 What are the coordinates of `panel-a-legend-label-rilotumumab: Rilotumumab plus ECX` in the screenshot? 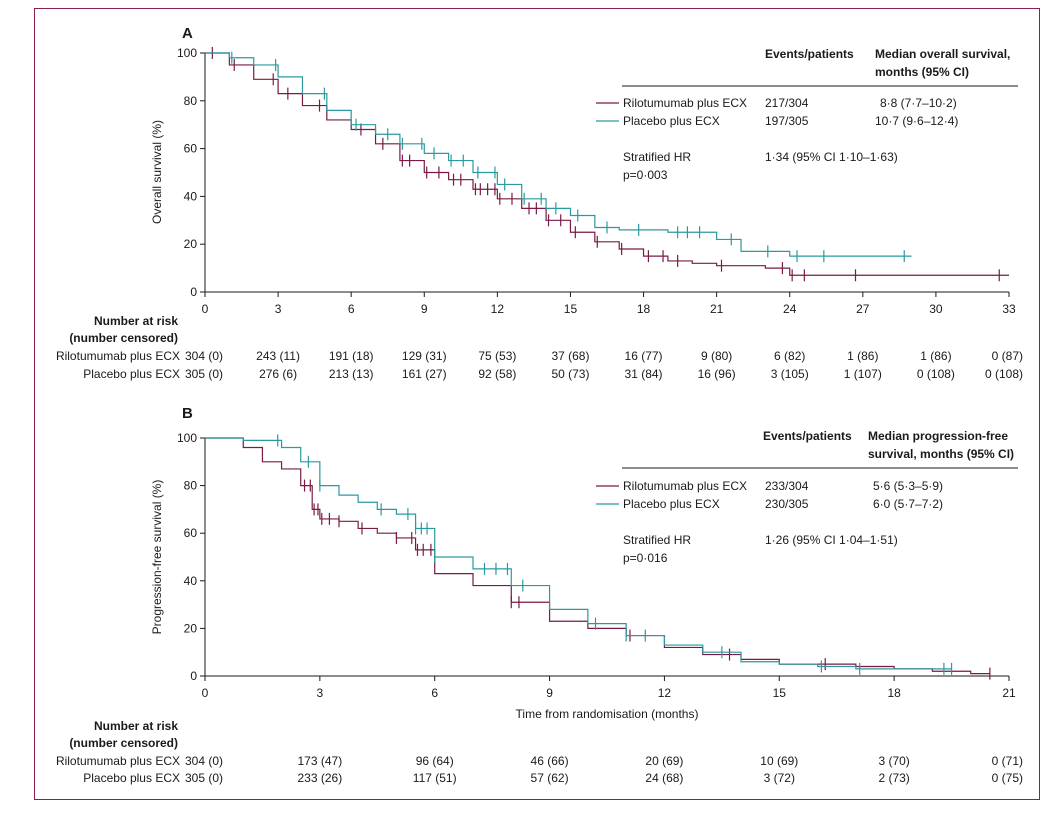 It's located at (685, 103).